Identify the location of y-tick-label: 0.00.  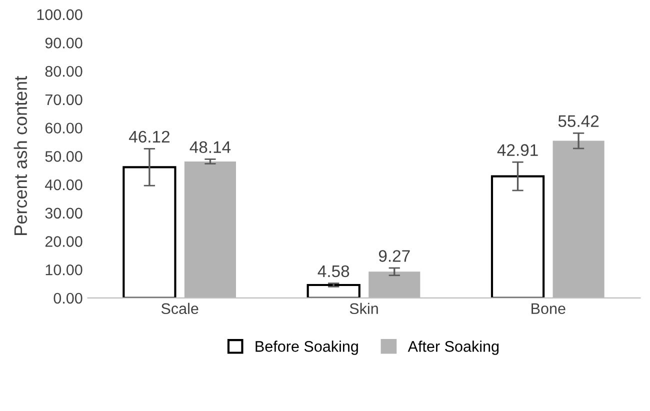
(68, 298).